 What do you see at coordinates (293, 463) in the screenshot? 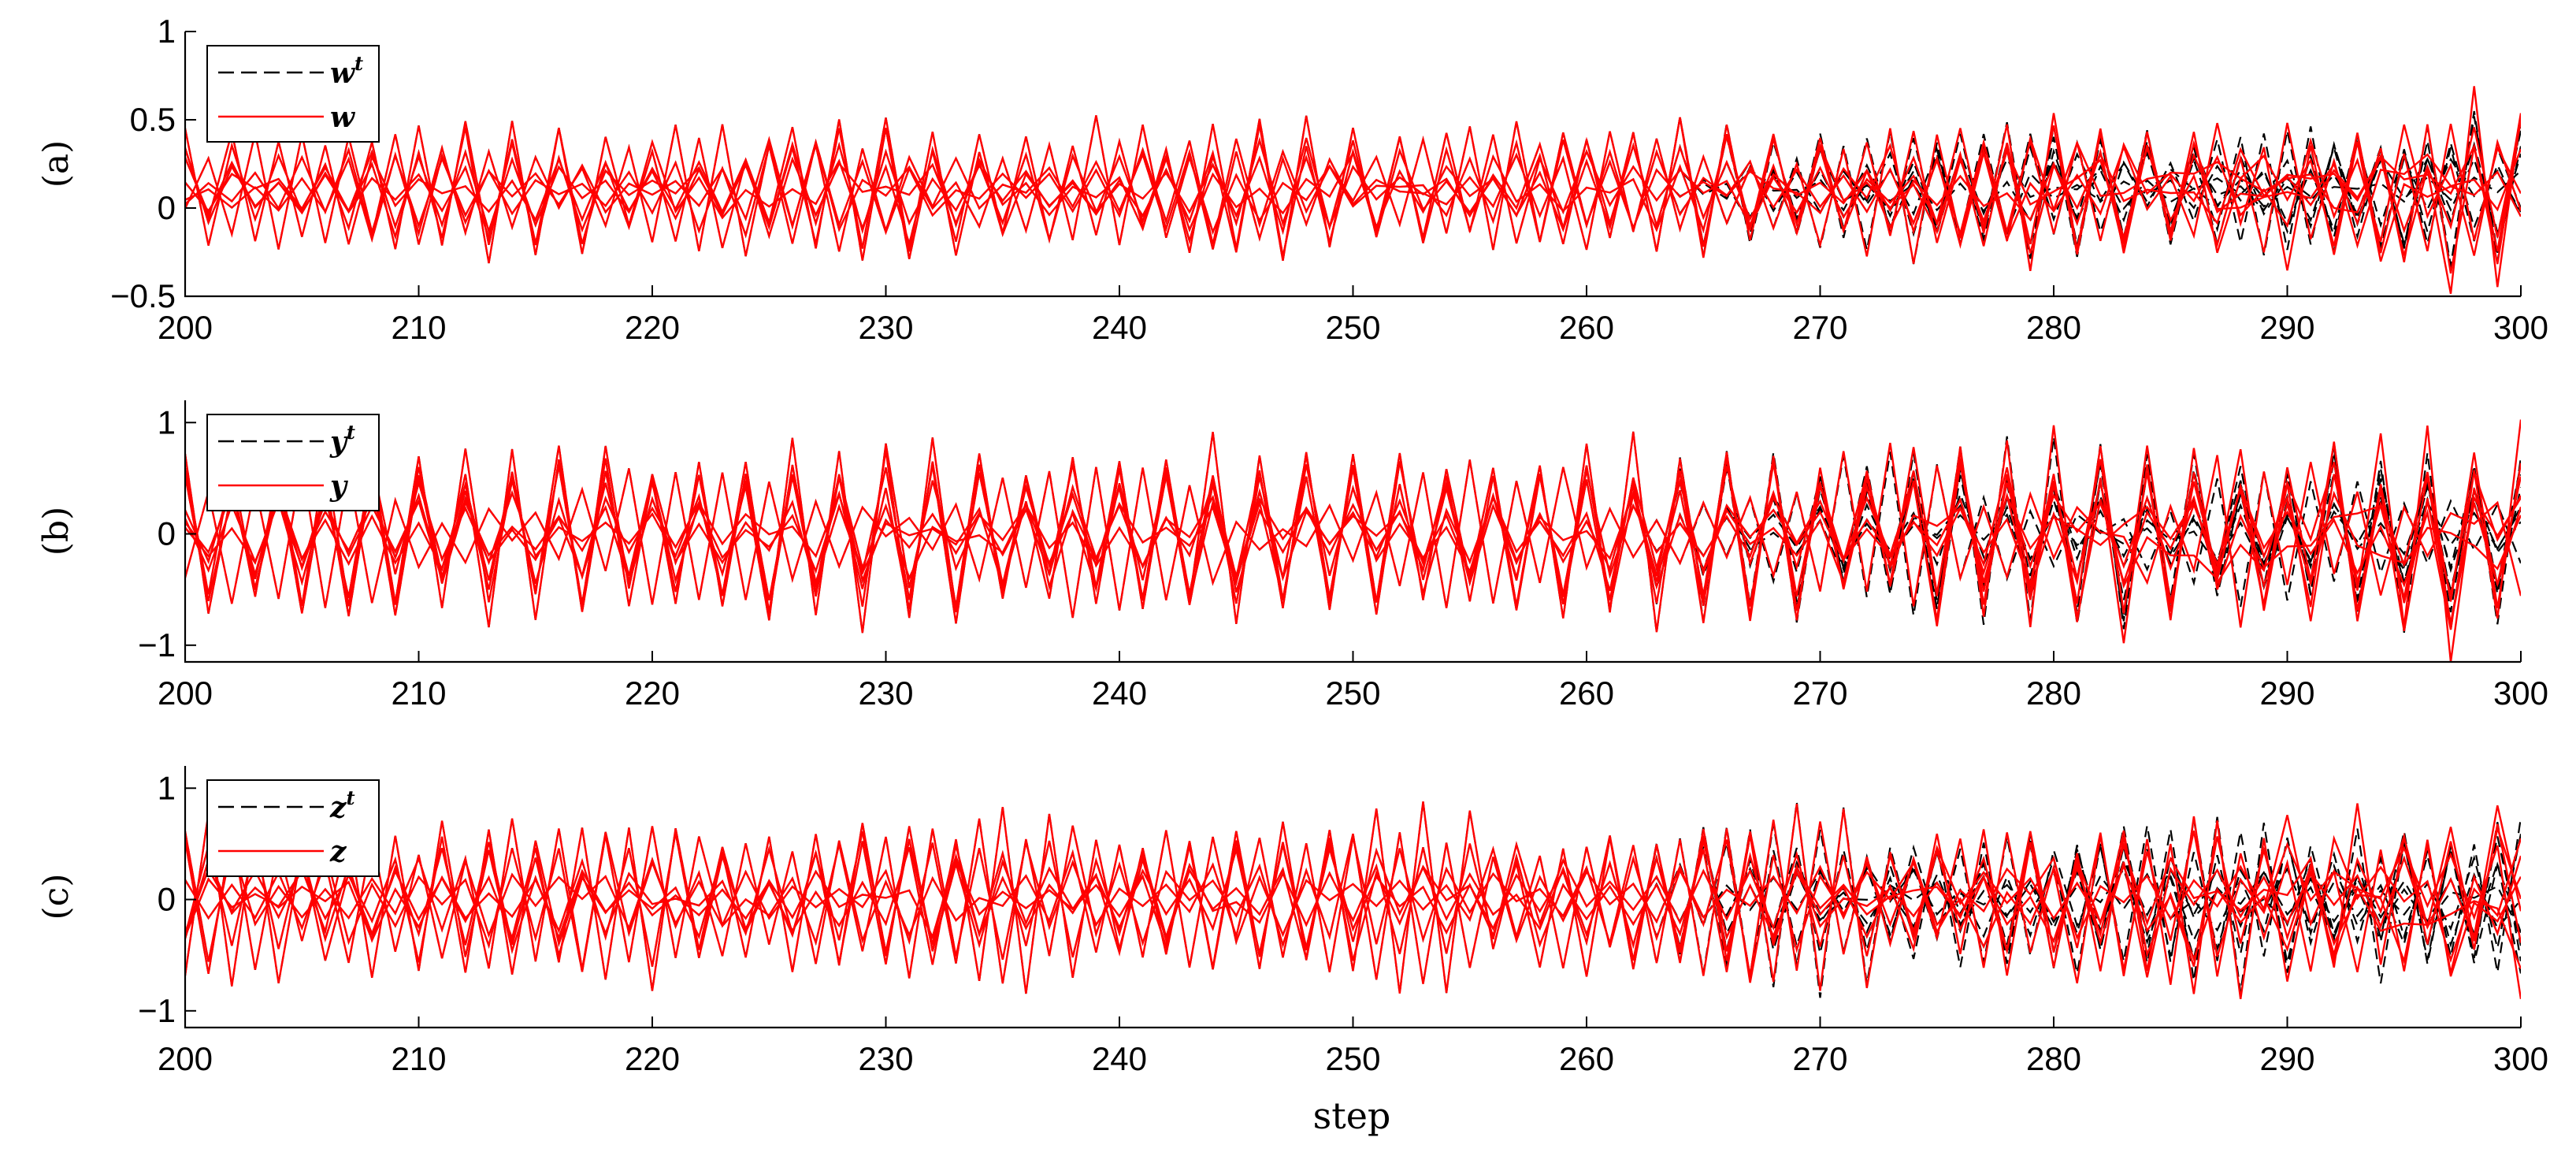
I see `legend: yty` at bounding box center [293, 463].